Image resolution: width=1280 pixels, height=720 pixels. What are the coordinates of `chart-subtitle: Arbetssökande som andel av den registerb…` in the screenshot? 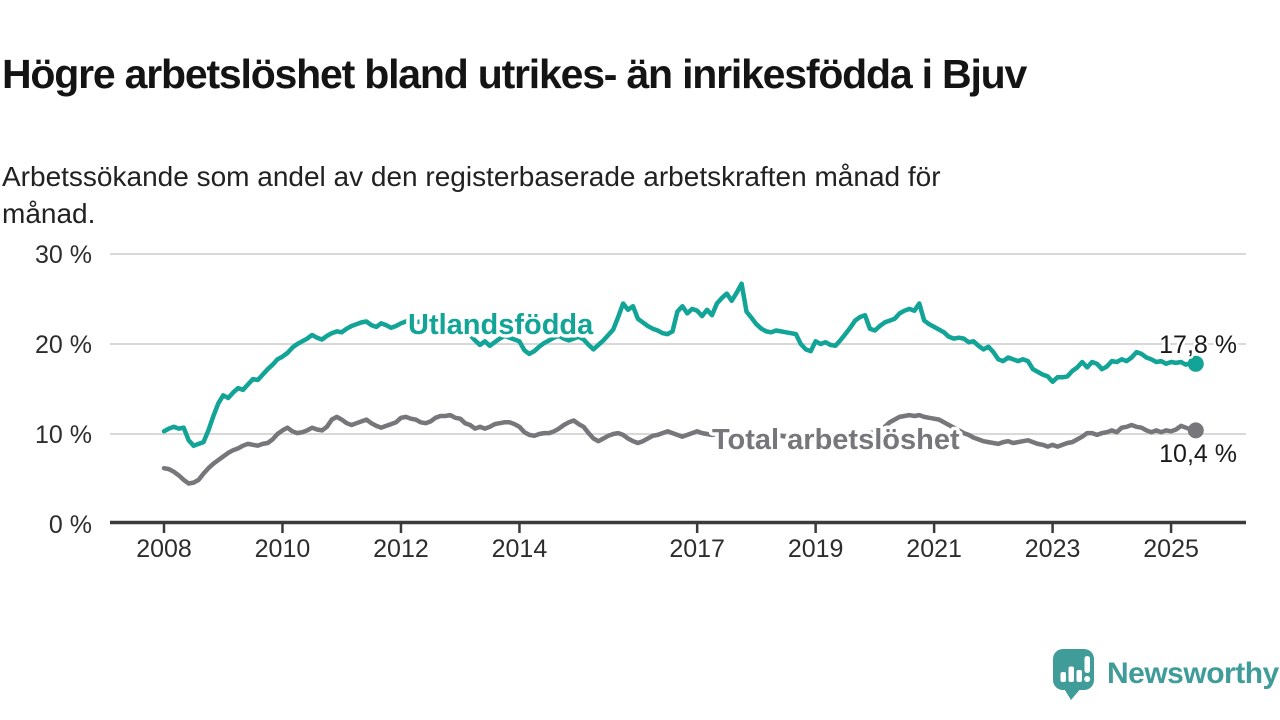 It's located at (612, 195).